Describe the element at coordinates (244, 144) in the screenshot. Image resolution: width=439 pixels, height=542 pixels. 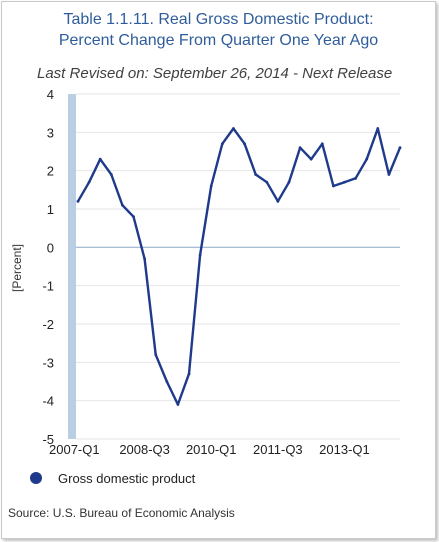
I see `data-point-2010-Q4` at that location.